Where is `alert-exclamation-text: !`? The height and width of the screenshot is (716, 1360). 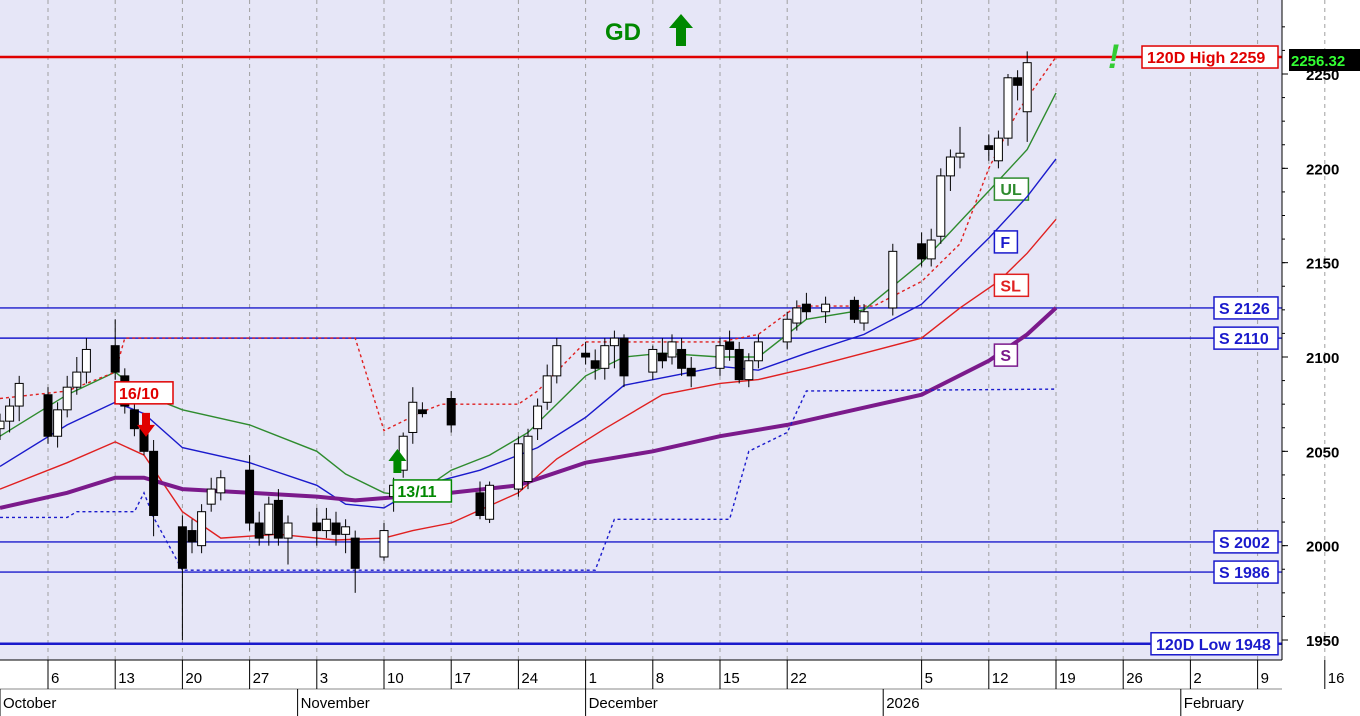 alert-exclamation-text: ! is located at coordinates (1113, 57).